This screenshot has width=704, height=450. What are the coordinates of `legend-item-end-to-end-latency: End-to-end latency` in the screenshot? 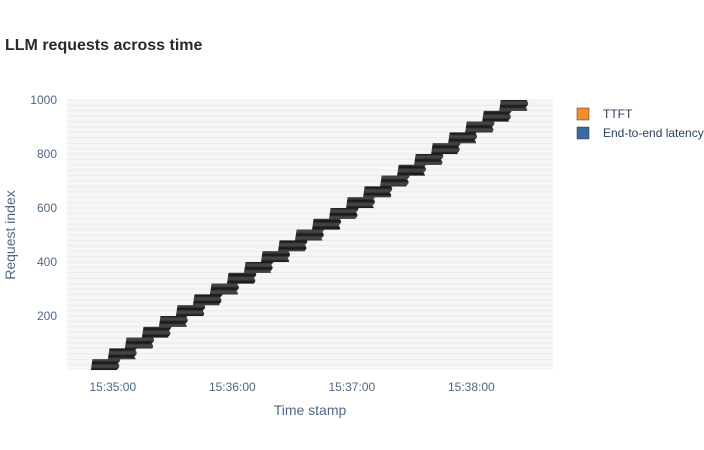 It's located at (640, 133).